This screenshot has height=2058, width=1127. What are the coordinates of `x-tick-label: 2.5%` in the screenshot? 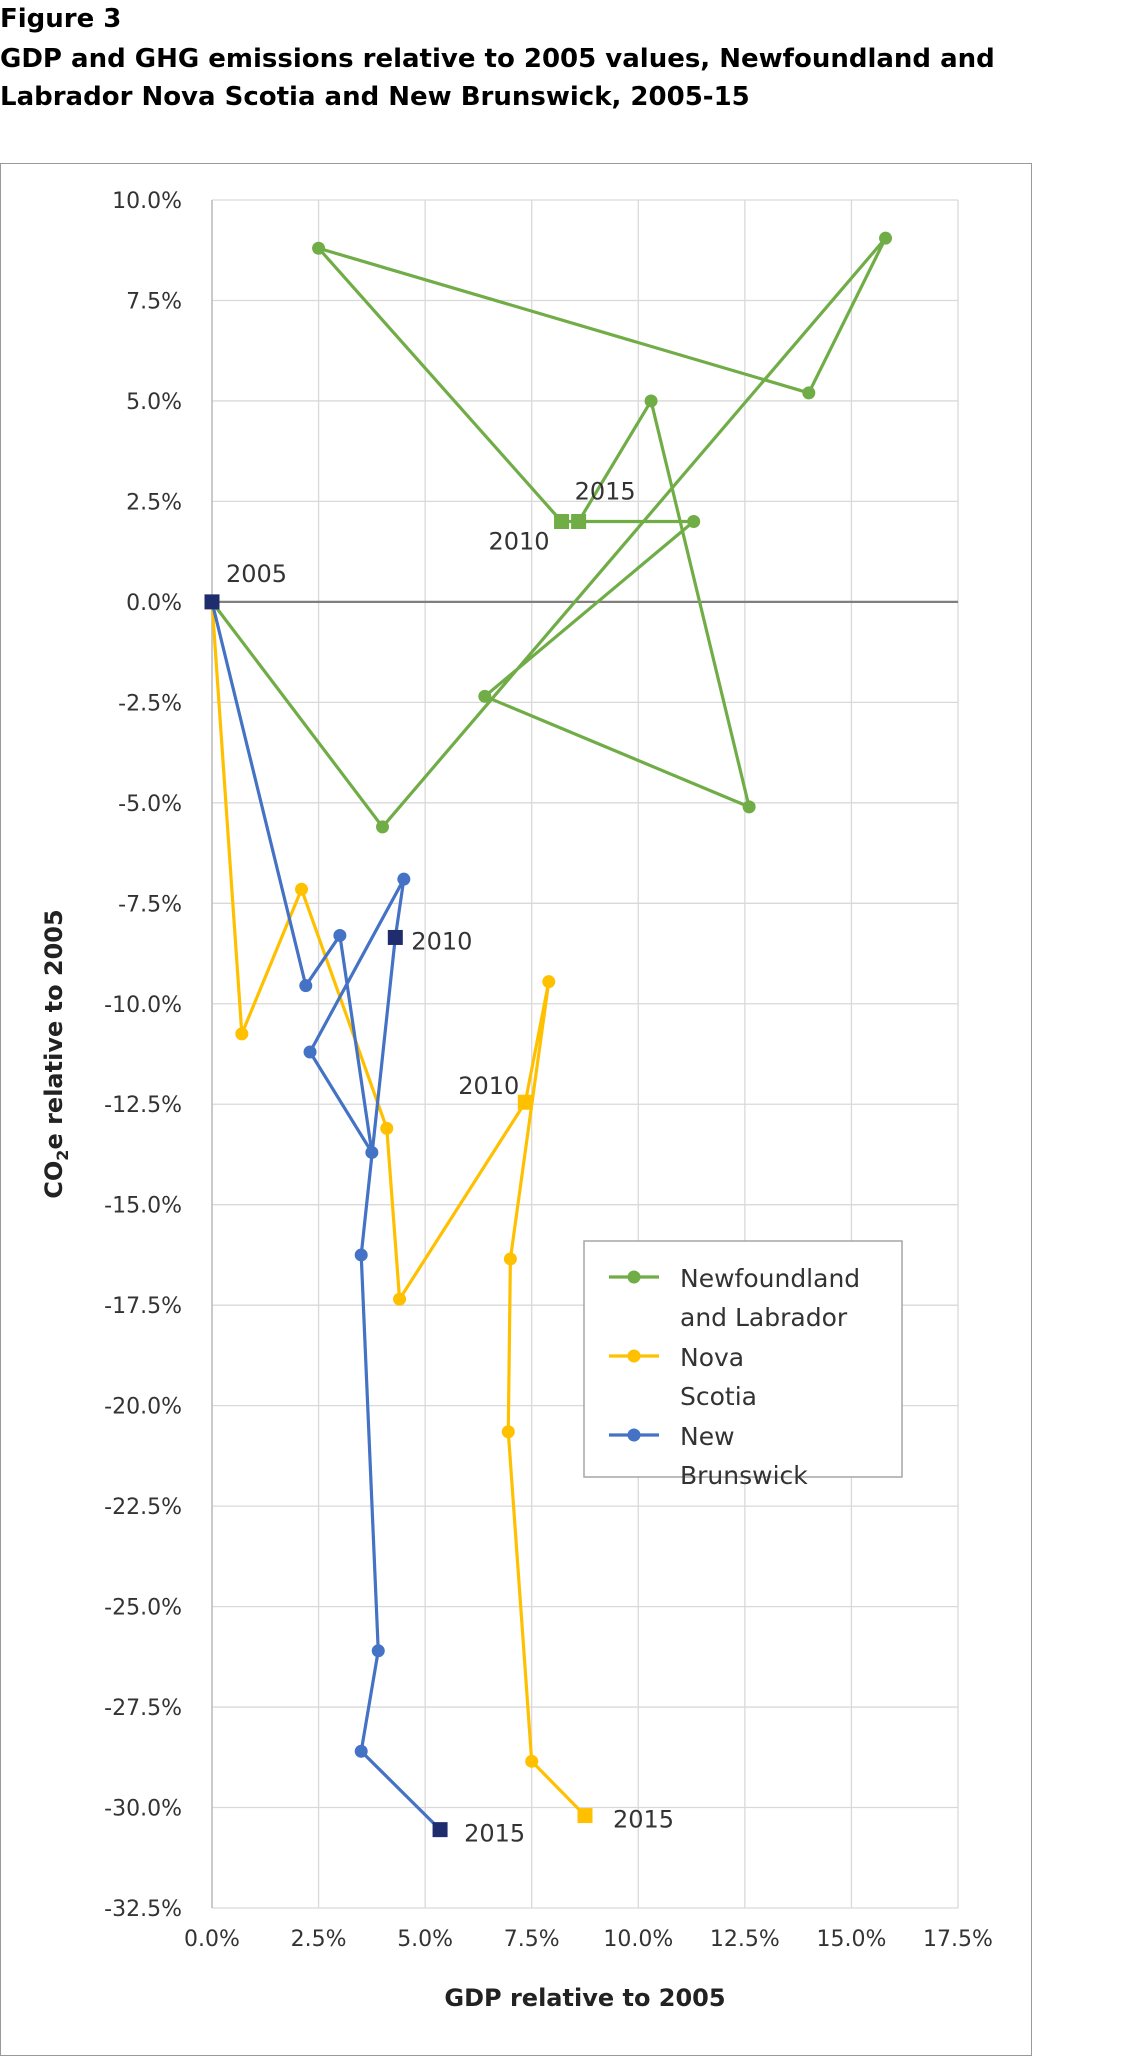 It's located at (319, 1939).